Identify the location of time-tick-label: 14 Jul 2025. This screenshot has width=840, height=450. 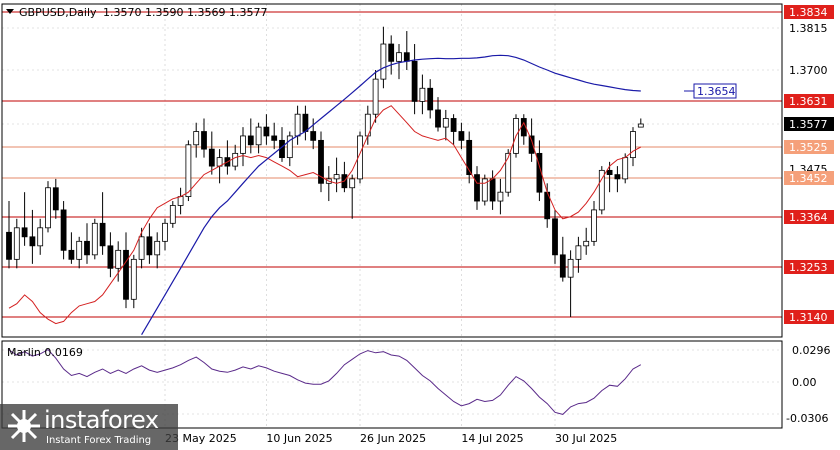
(492, 438).